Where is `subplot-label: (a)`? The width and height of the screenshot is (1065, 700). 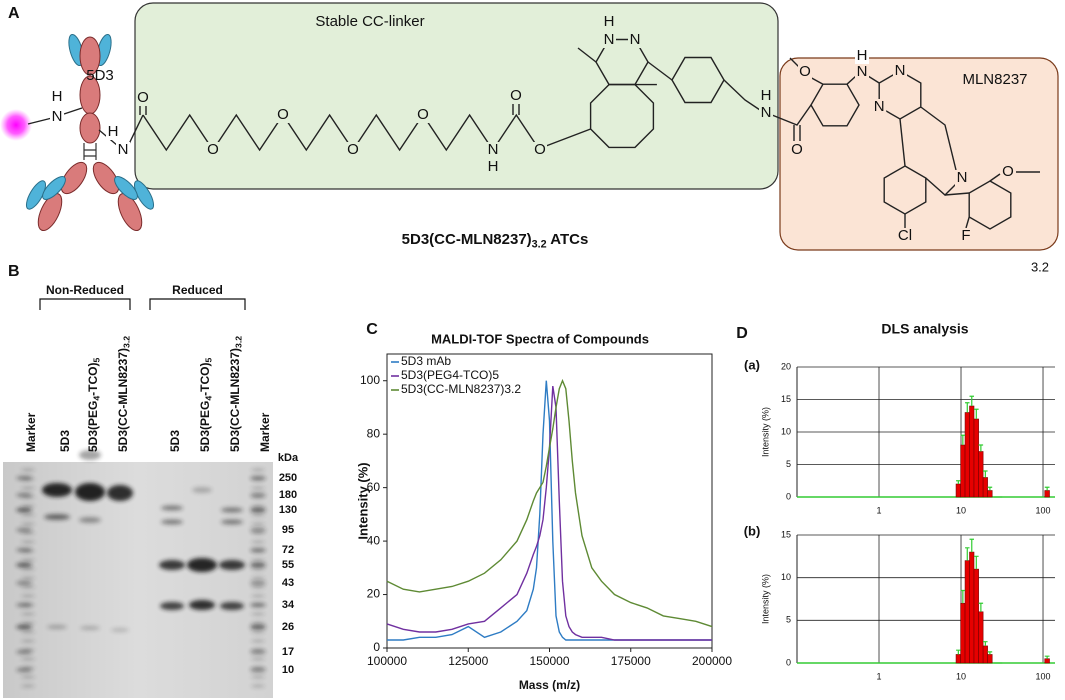 subplot-label: (a) is located at coordinates (752, 364).